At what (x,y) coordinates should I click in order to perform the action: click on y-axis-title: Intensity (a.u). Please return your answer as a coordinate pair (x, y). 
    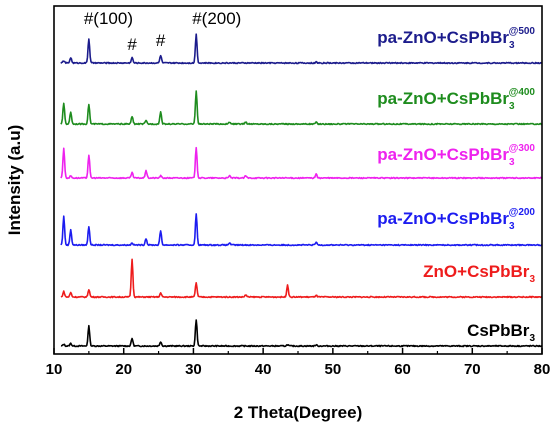
    Looking at the image, I should click on (14, 180).